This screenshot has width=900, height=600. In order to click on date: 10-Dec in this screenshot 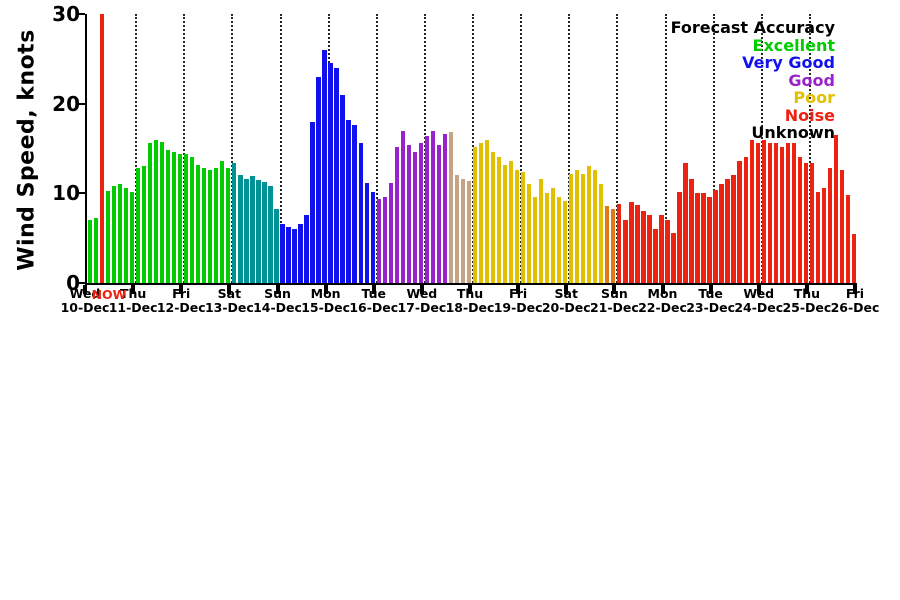, I will do `click(85, 307)`.